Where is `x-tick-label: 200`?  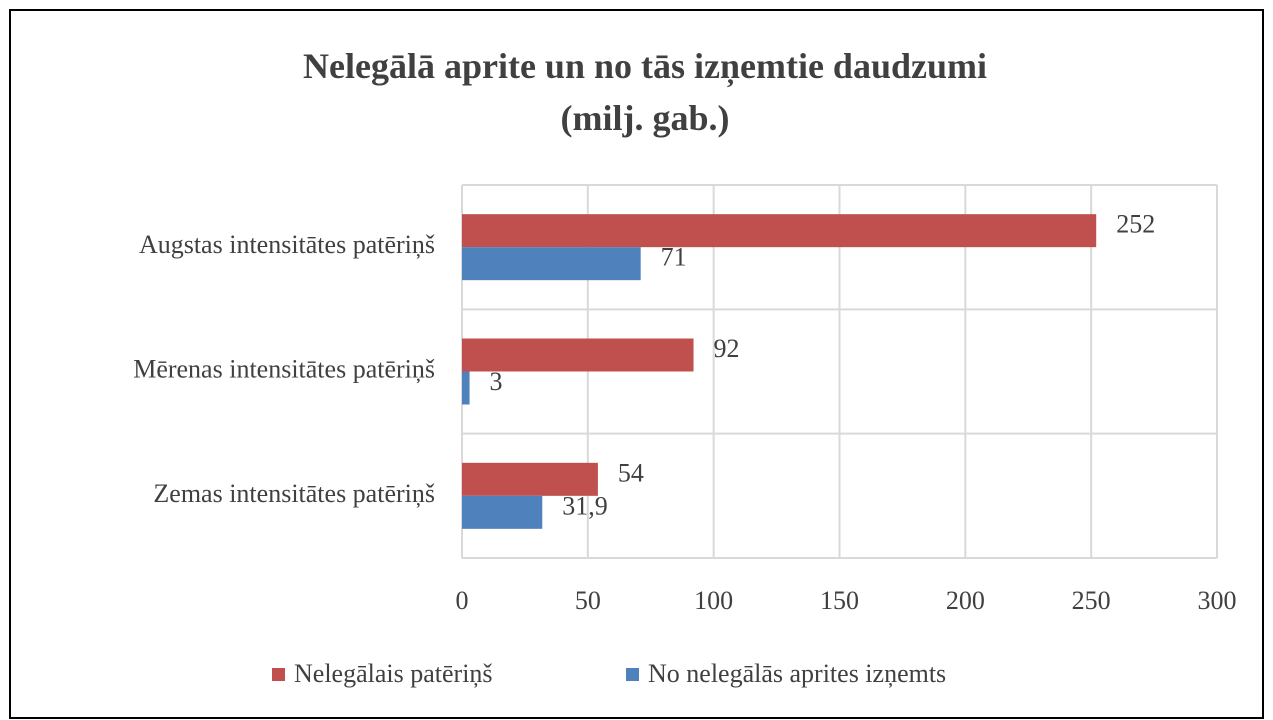 x-tick-label: 200 is located at coordinates (965, 600).